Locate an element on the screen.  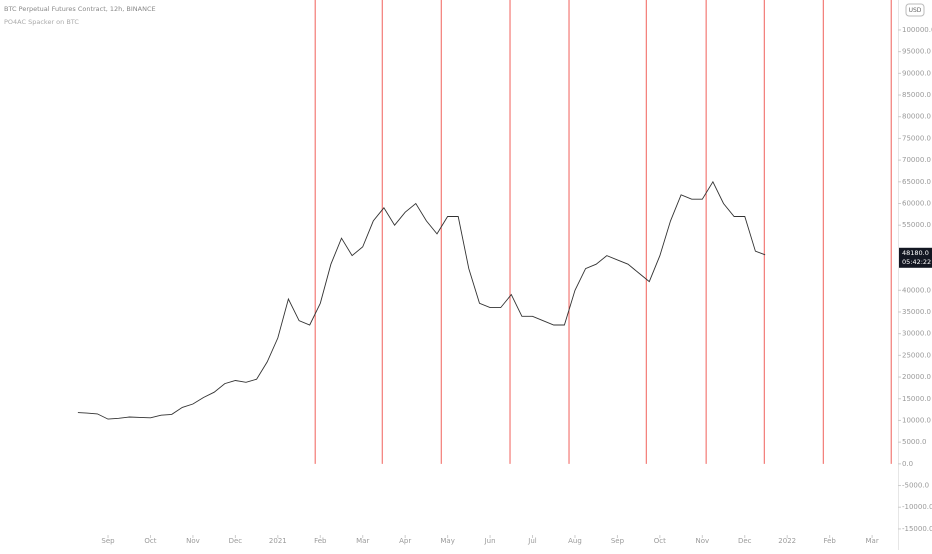
y-tick-label: 80000.0 is located at coordinates (916, 117).